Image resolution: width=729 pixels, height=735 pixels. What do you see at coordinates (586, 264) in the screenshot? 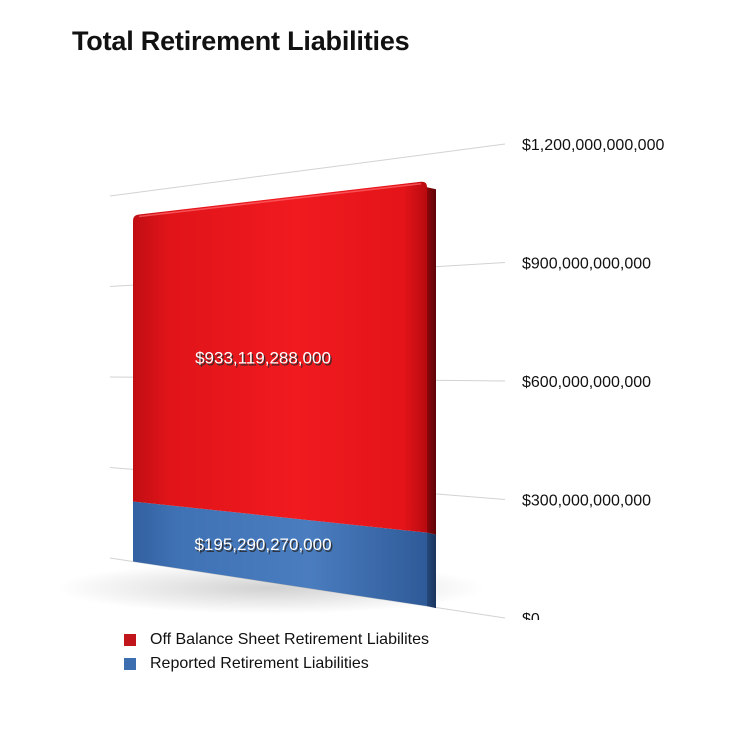
I see `y-tick-label-3: $900,000,000,000` at bounding box center [586, 264].